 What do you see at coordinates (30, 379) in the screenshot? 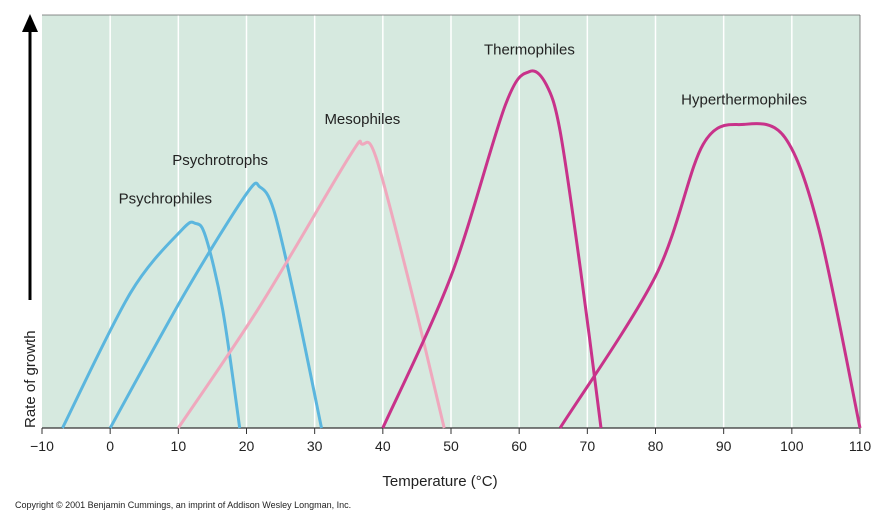
I see `y-axis-title: Rate of growth` at bounding box center [30, 379].